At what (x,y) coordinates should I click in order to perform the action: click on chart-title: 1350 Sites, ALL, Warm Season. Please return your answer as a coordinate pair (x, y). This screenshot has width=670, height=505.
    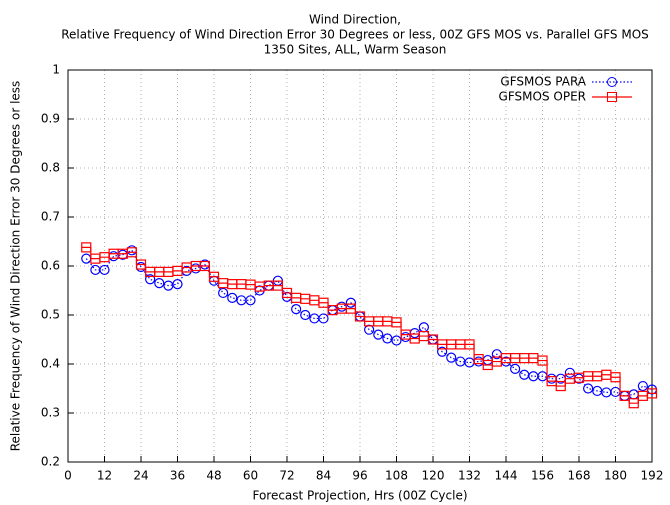
    Looking at the image, I should click on (355, 50).